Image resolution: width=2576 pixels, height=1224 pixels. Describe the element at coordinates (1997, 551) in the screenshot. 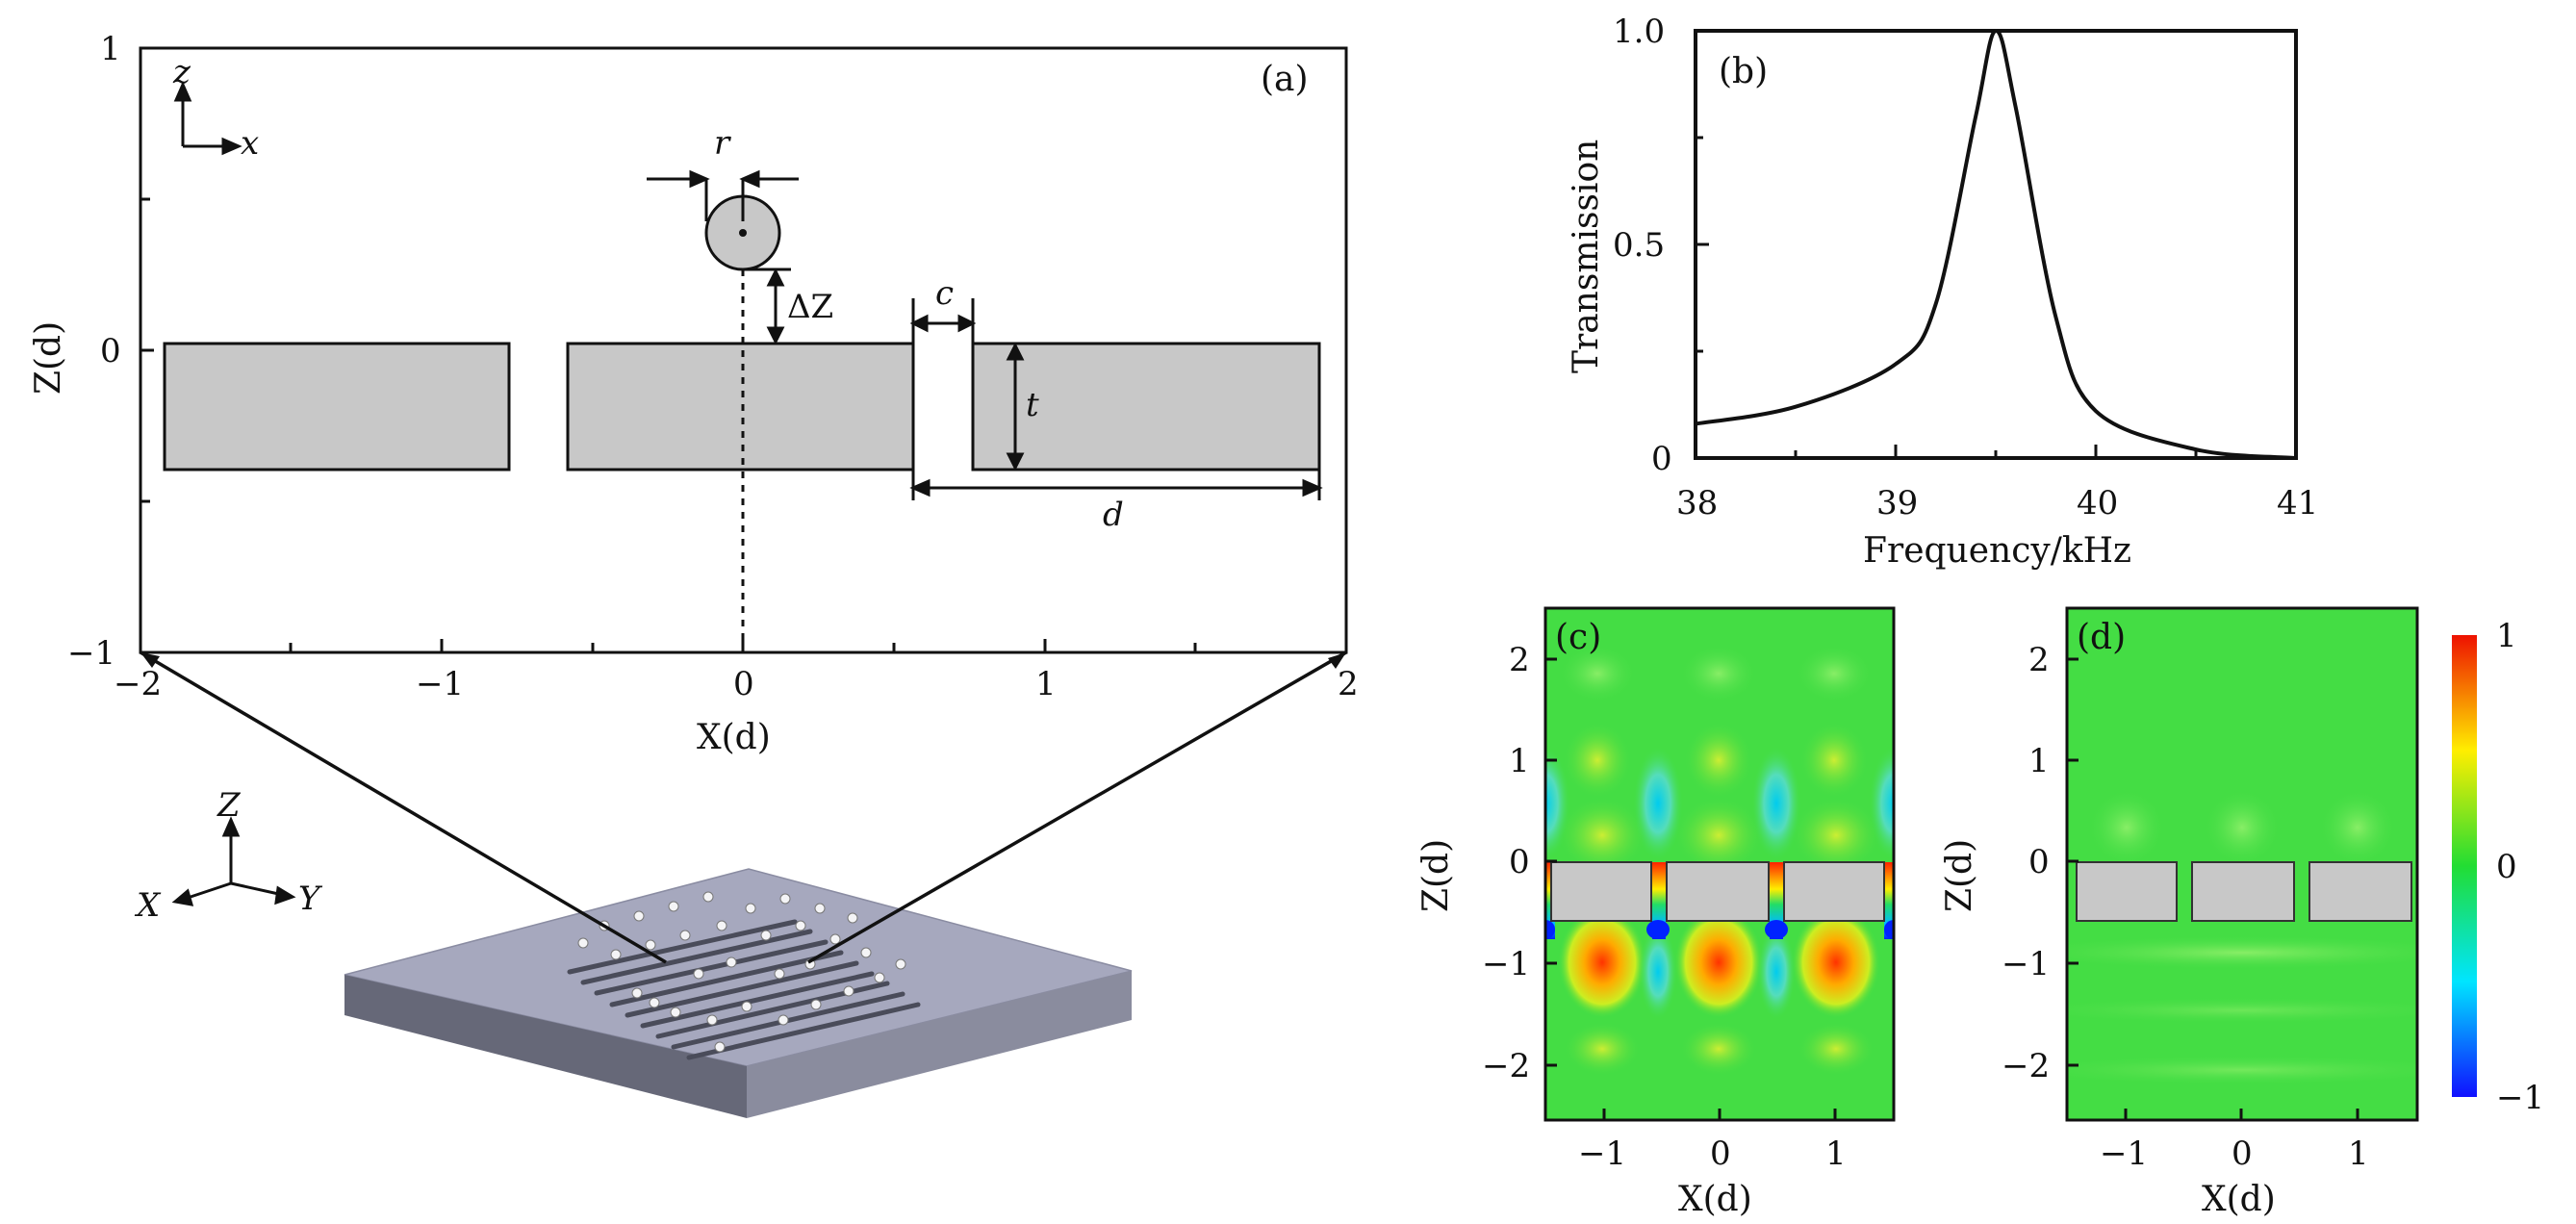

I see `panel-b-xlabel: Frequency/kHz` at that location.